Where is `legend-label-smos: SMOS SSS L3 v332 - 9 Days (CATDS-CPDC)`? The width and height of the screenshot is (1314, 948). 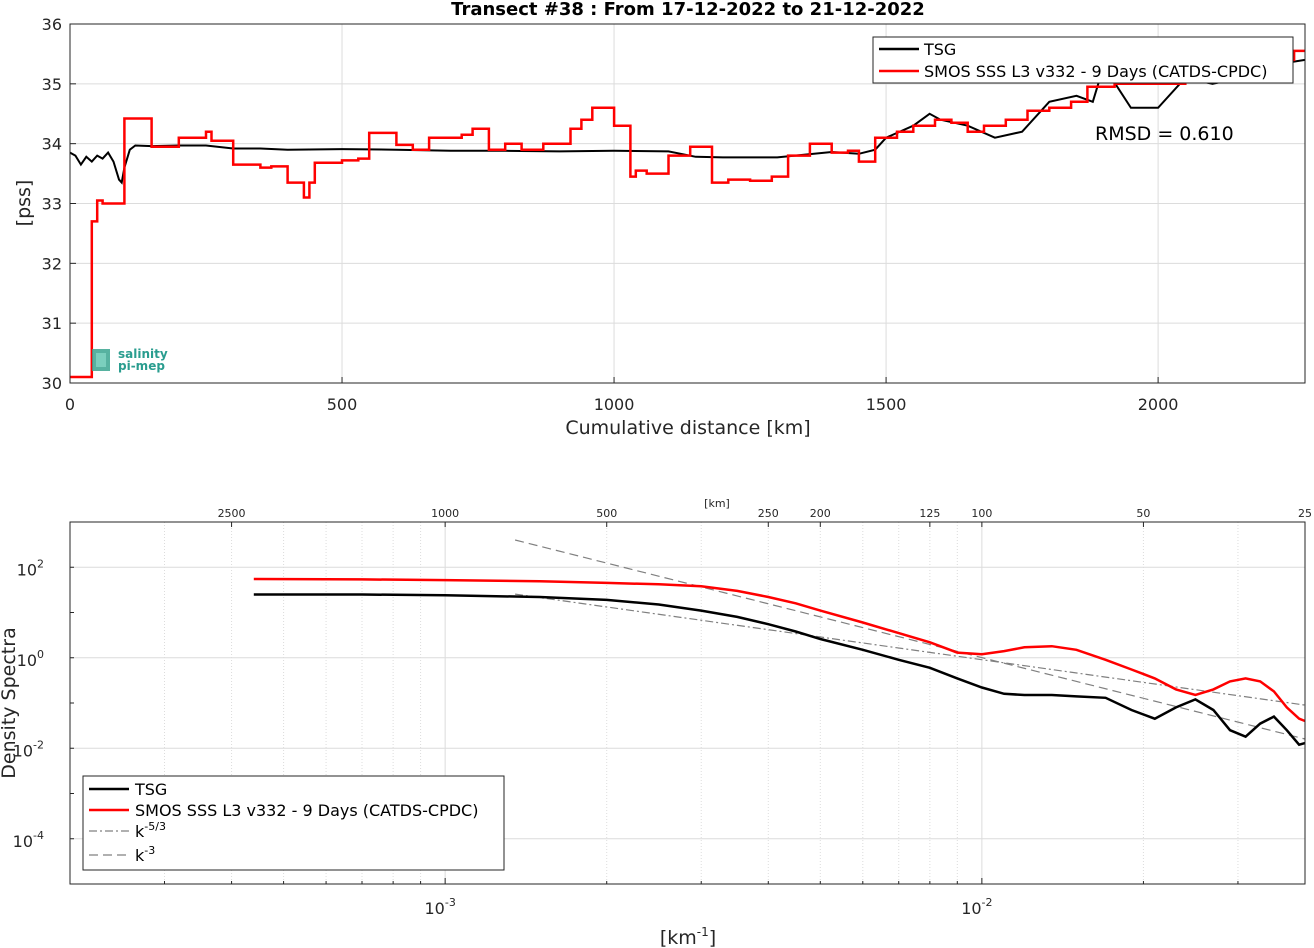
legend-label-smos: SMOS SSS L3 v332 - 9 Days (CATDS-CPDC) is located at coordinates (1095, 71).